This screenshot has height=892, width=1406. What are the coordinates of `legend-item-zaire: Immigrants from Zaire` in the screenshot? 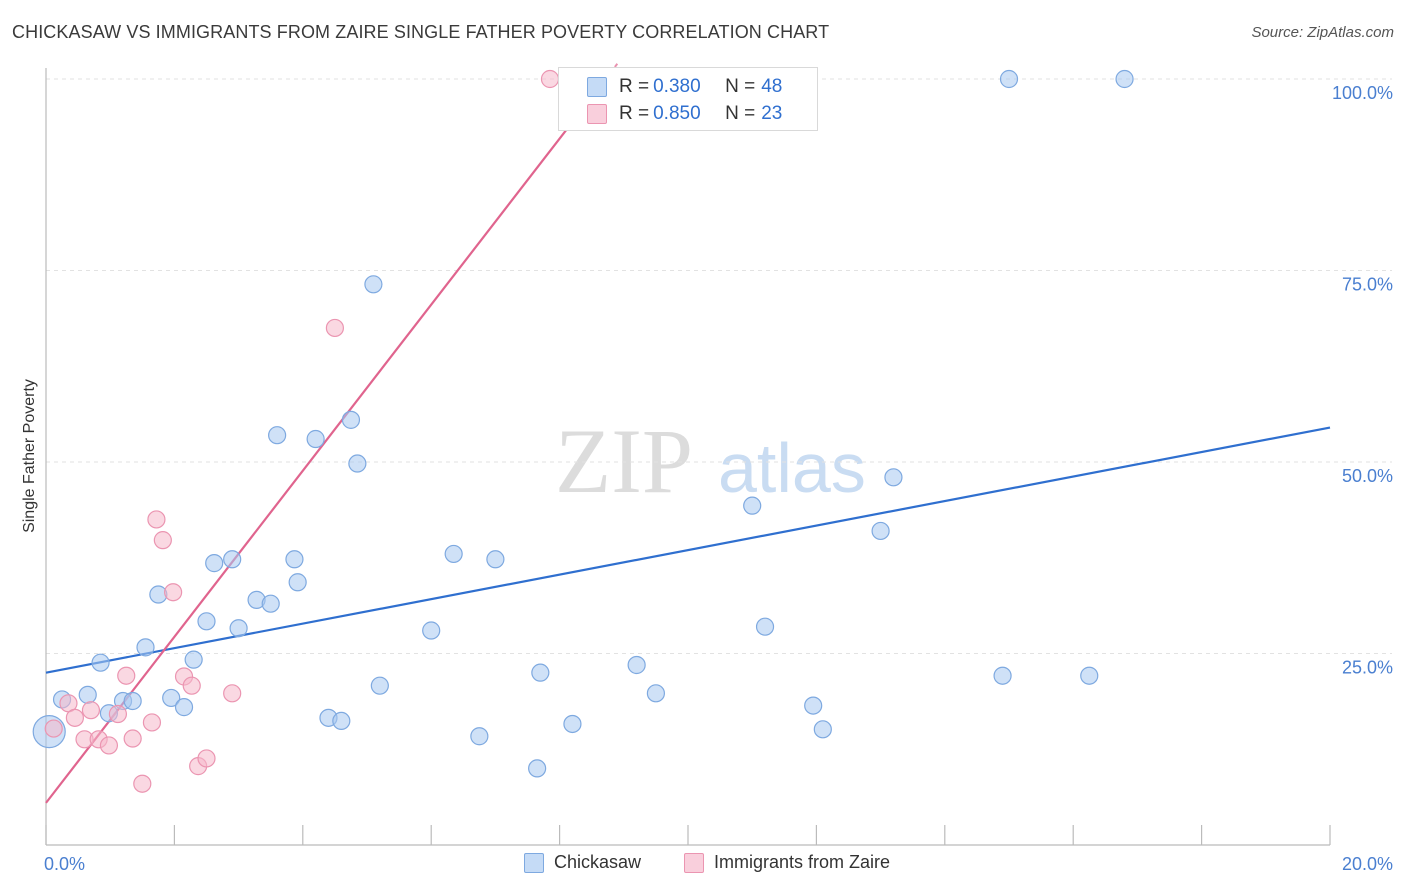 It's located at (787, 862).